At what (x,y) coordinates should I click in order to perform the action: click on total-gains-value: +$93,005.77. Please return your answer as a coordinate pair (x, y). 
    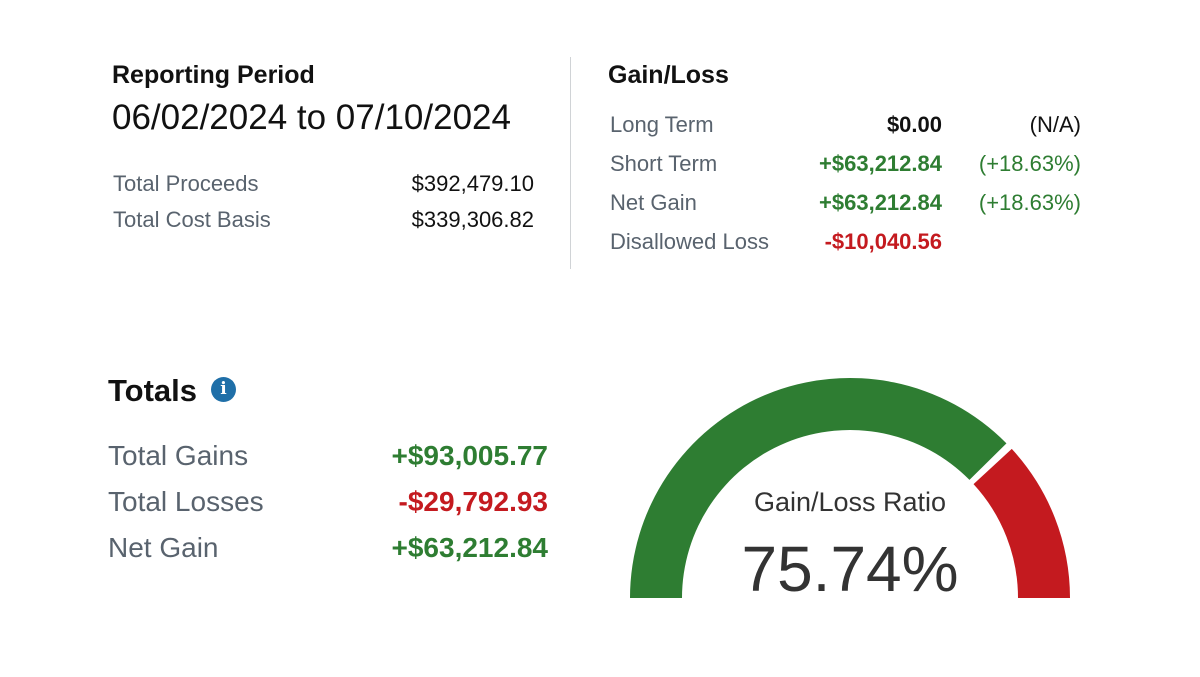
    Looking at the image, I should click on (470, 455).